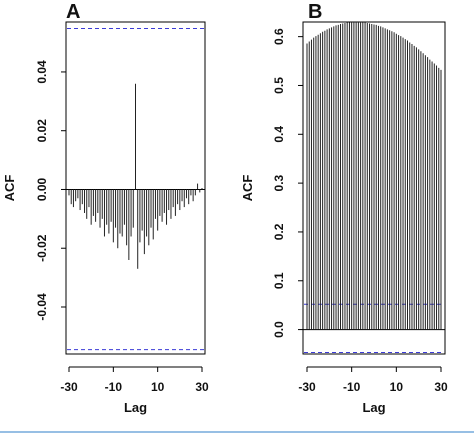  I want to click on panel-a-x-axis: -30 -10 10 30, so click(134, 380).